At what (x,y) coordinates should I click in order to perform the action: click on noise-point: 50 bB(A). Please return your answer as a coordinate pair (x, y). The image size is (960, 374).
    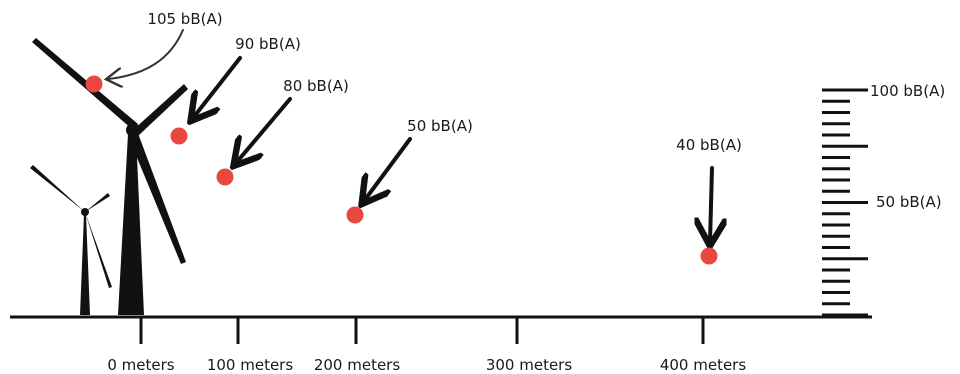
    Looking at the image, I should click on (409, 170).